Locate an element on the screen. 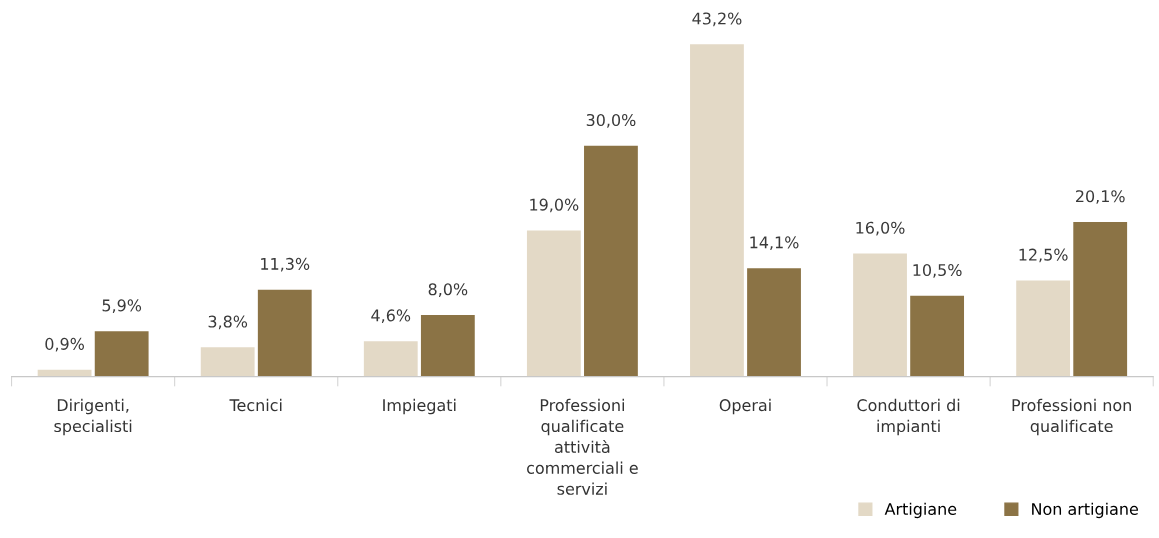 This screenshot has width=1159, height=538. data-label: 11,3% is located at coordinates (285, 264).